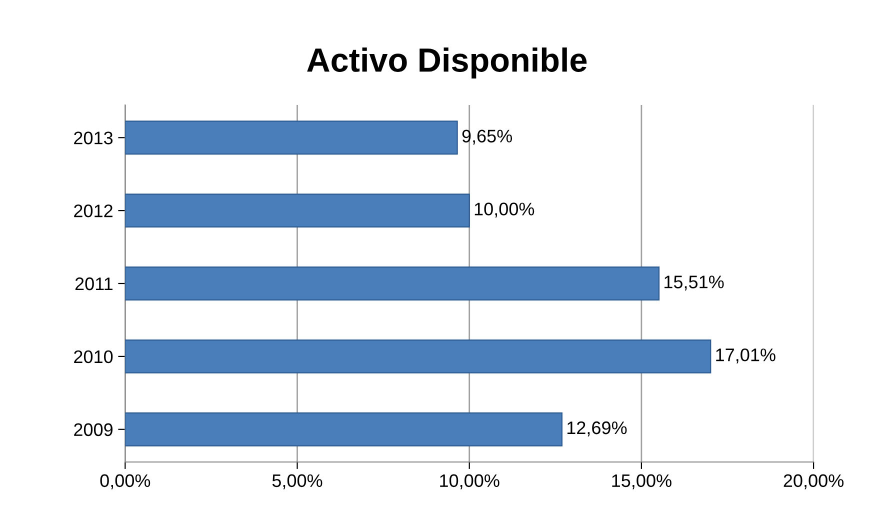 The image size is (894, 525). I want to click on chart-title: Activo Disponible, so click(447, 63).